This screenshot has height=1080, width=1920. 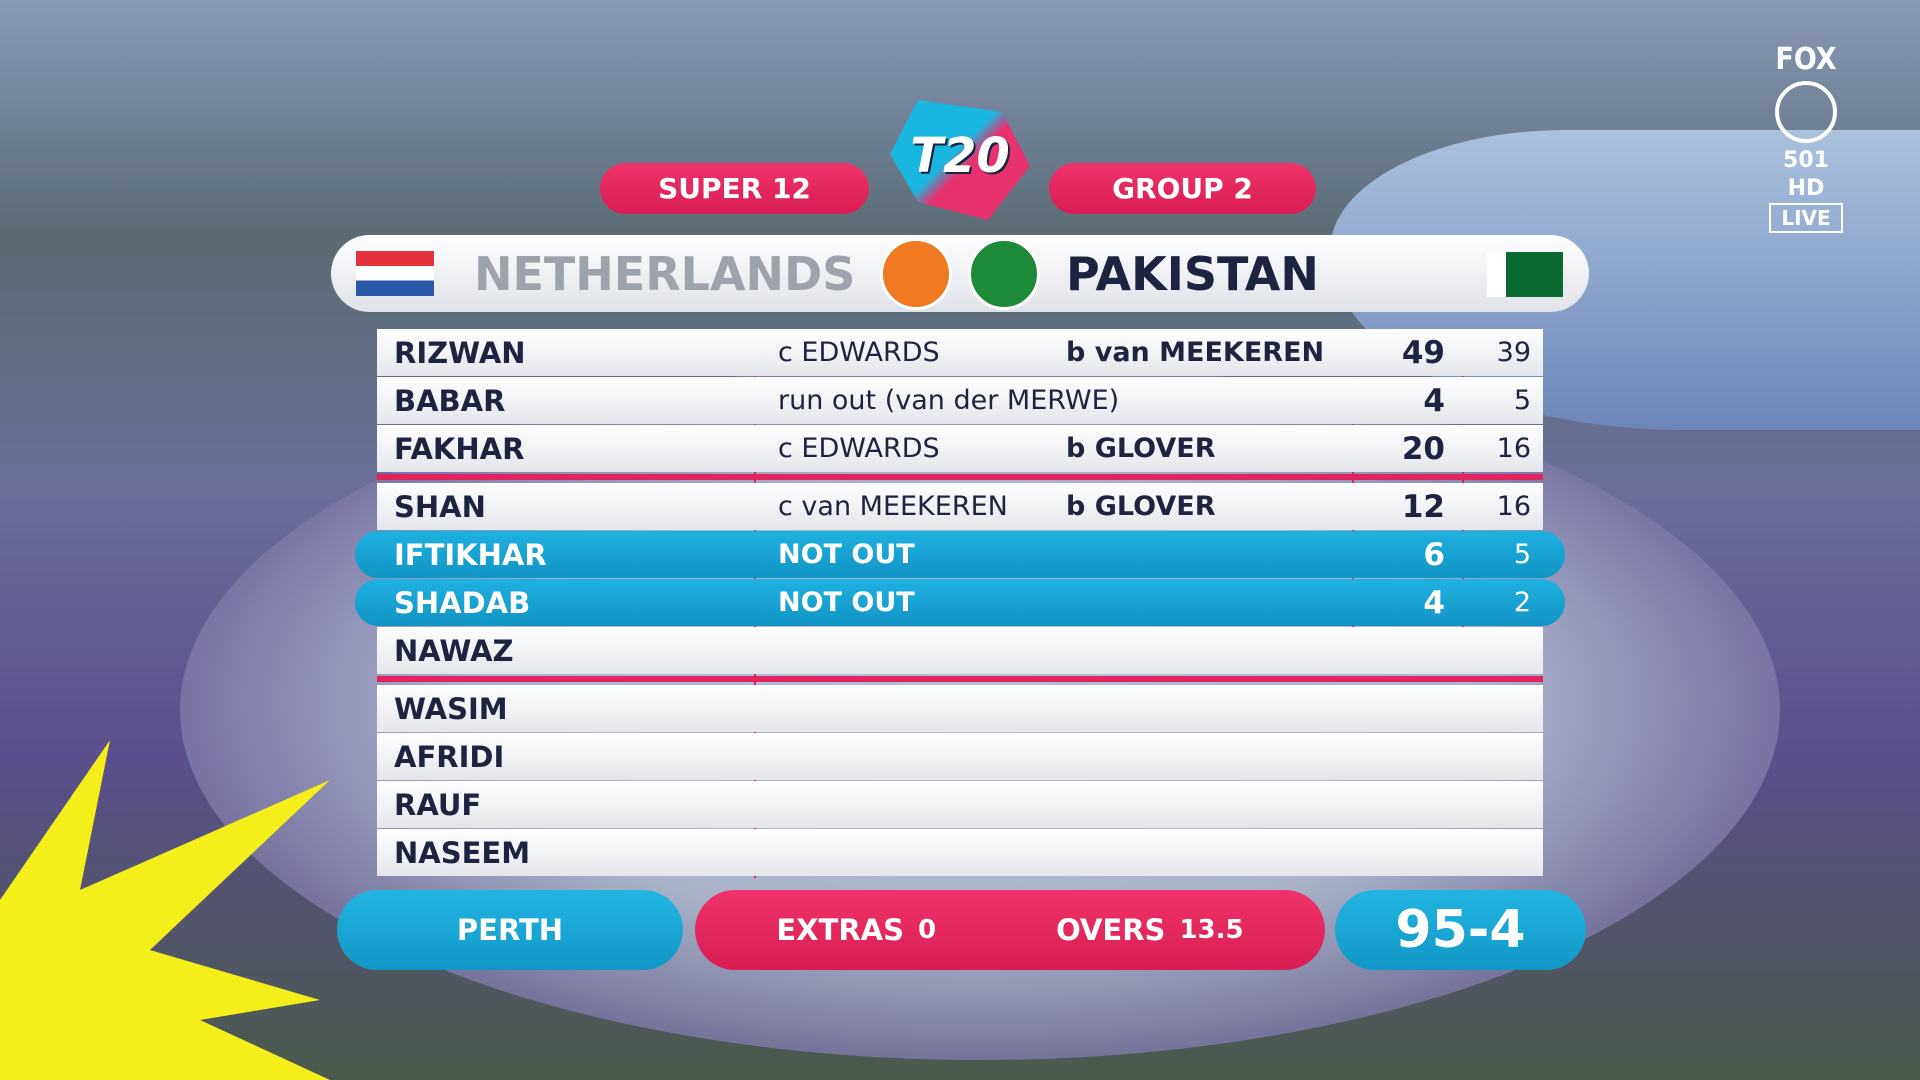 I want to click on batter-row: RAUF, so click(x=960, y=804).